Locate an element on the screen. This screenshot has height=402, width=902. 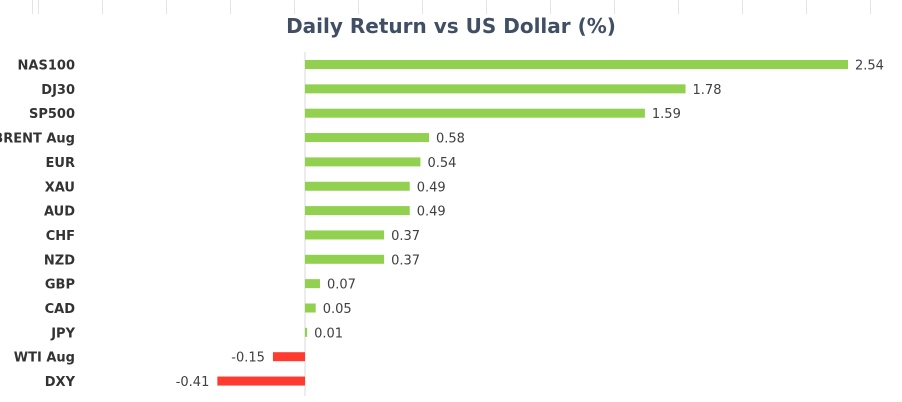
chart-title: Daily Return vs US Dollar (%) is located at coordinates (451, 26).